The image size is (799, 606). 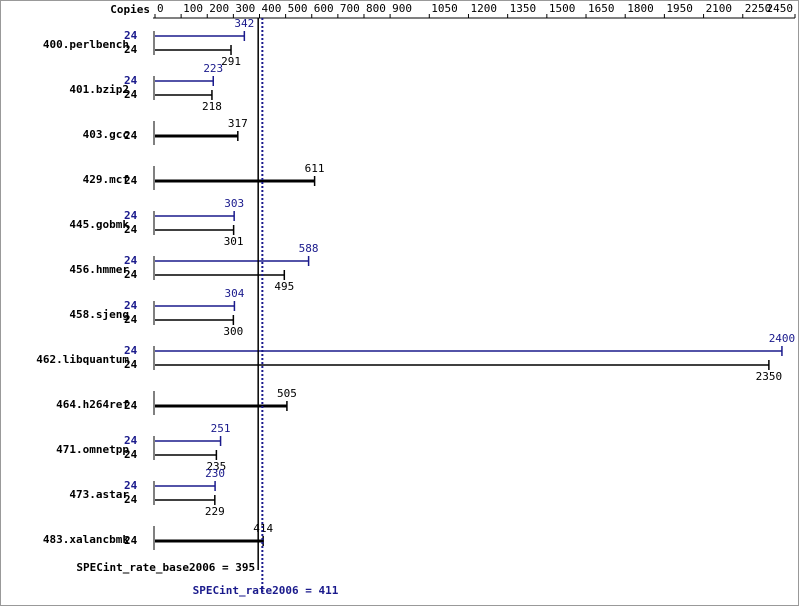 What do you see at coordinates (350, 8) in the screenshot?
I see `x-tick-label: 700` at bounding box center [350, 8].